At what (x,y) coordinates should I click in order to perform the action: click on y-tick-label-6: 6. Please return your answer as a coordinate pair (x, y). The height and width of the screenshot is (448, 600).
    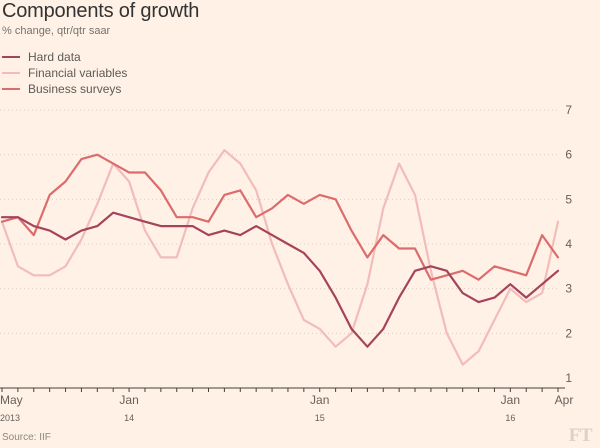
    Looking at the image, I should click on (568, 155).